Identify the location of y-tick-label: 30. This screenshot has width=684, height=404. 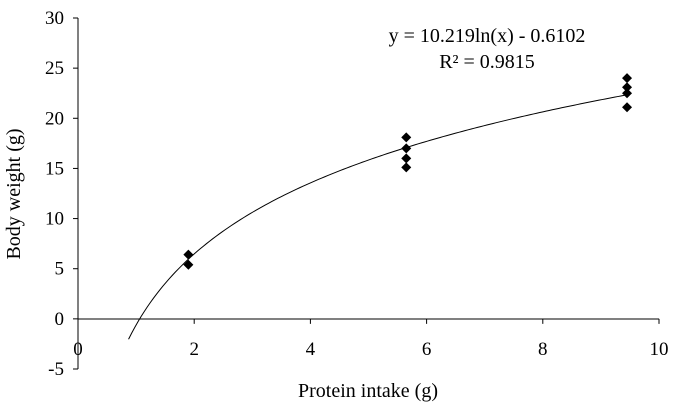
(54, 18).